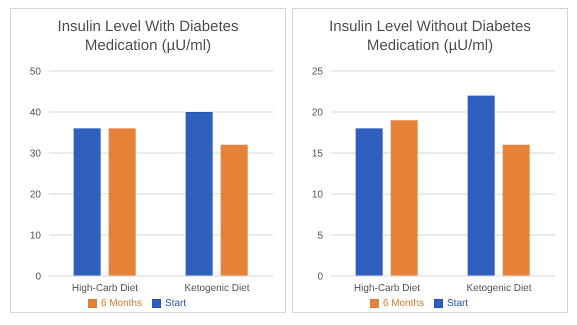  What do you see at coordinates (318, 72) in the screenshot?
I see `y-tick-label: 25` at bounding box center [318, 72].